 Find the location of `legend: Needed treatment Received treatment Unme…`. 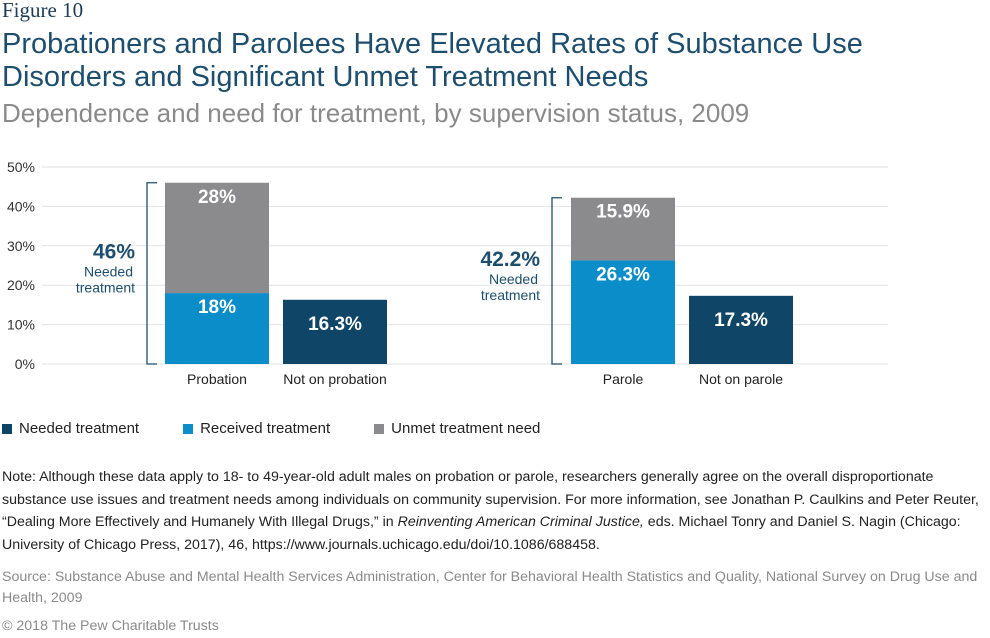

legend: Needed treatment Received treatment Unme… is located at coordinates (293, 428).